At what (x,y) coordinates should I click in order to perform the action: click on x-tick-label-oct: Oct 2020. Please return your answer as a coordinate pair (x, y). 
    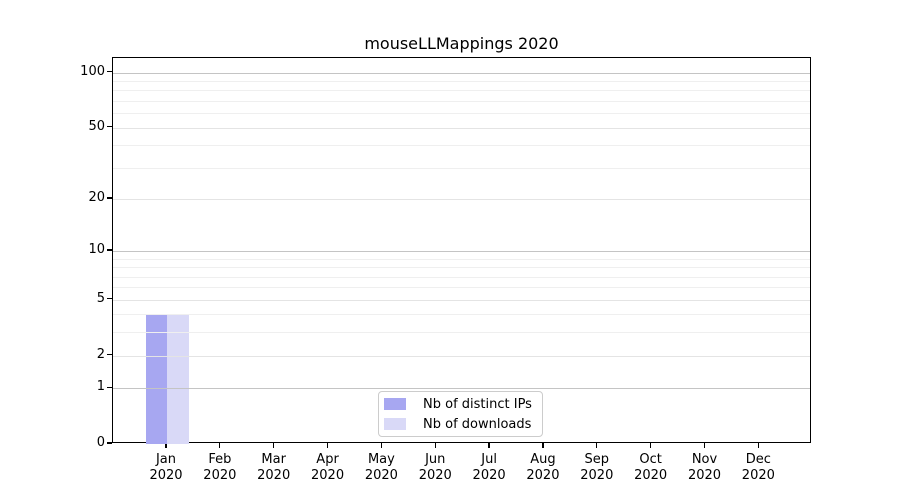
    Looking at the image, I should click on (651, 467).